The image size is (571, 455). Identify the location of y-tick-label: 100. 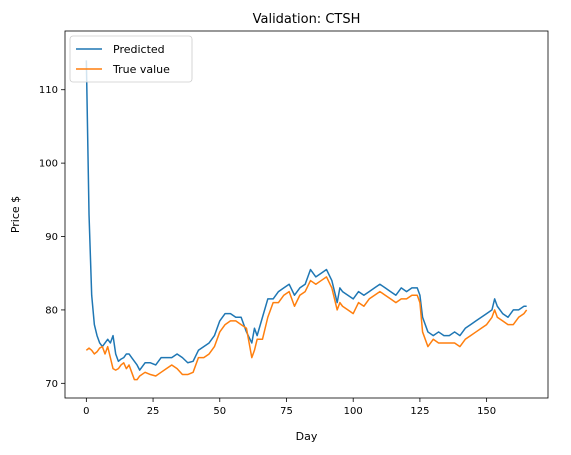
(48, 164).